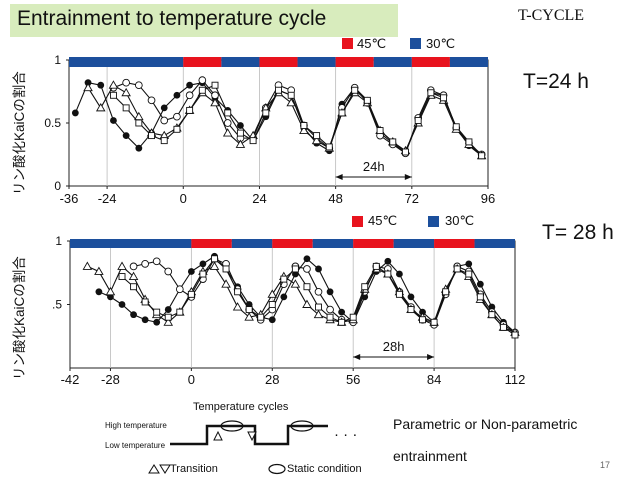  What do you see at coordinates (52, 123) in the screenshot?
I see `y-tick-label: 0.5` at bounding box center [52, 123].